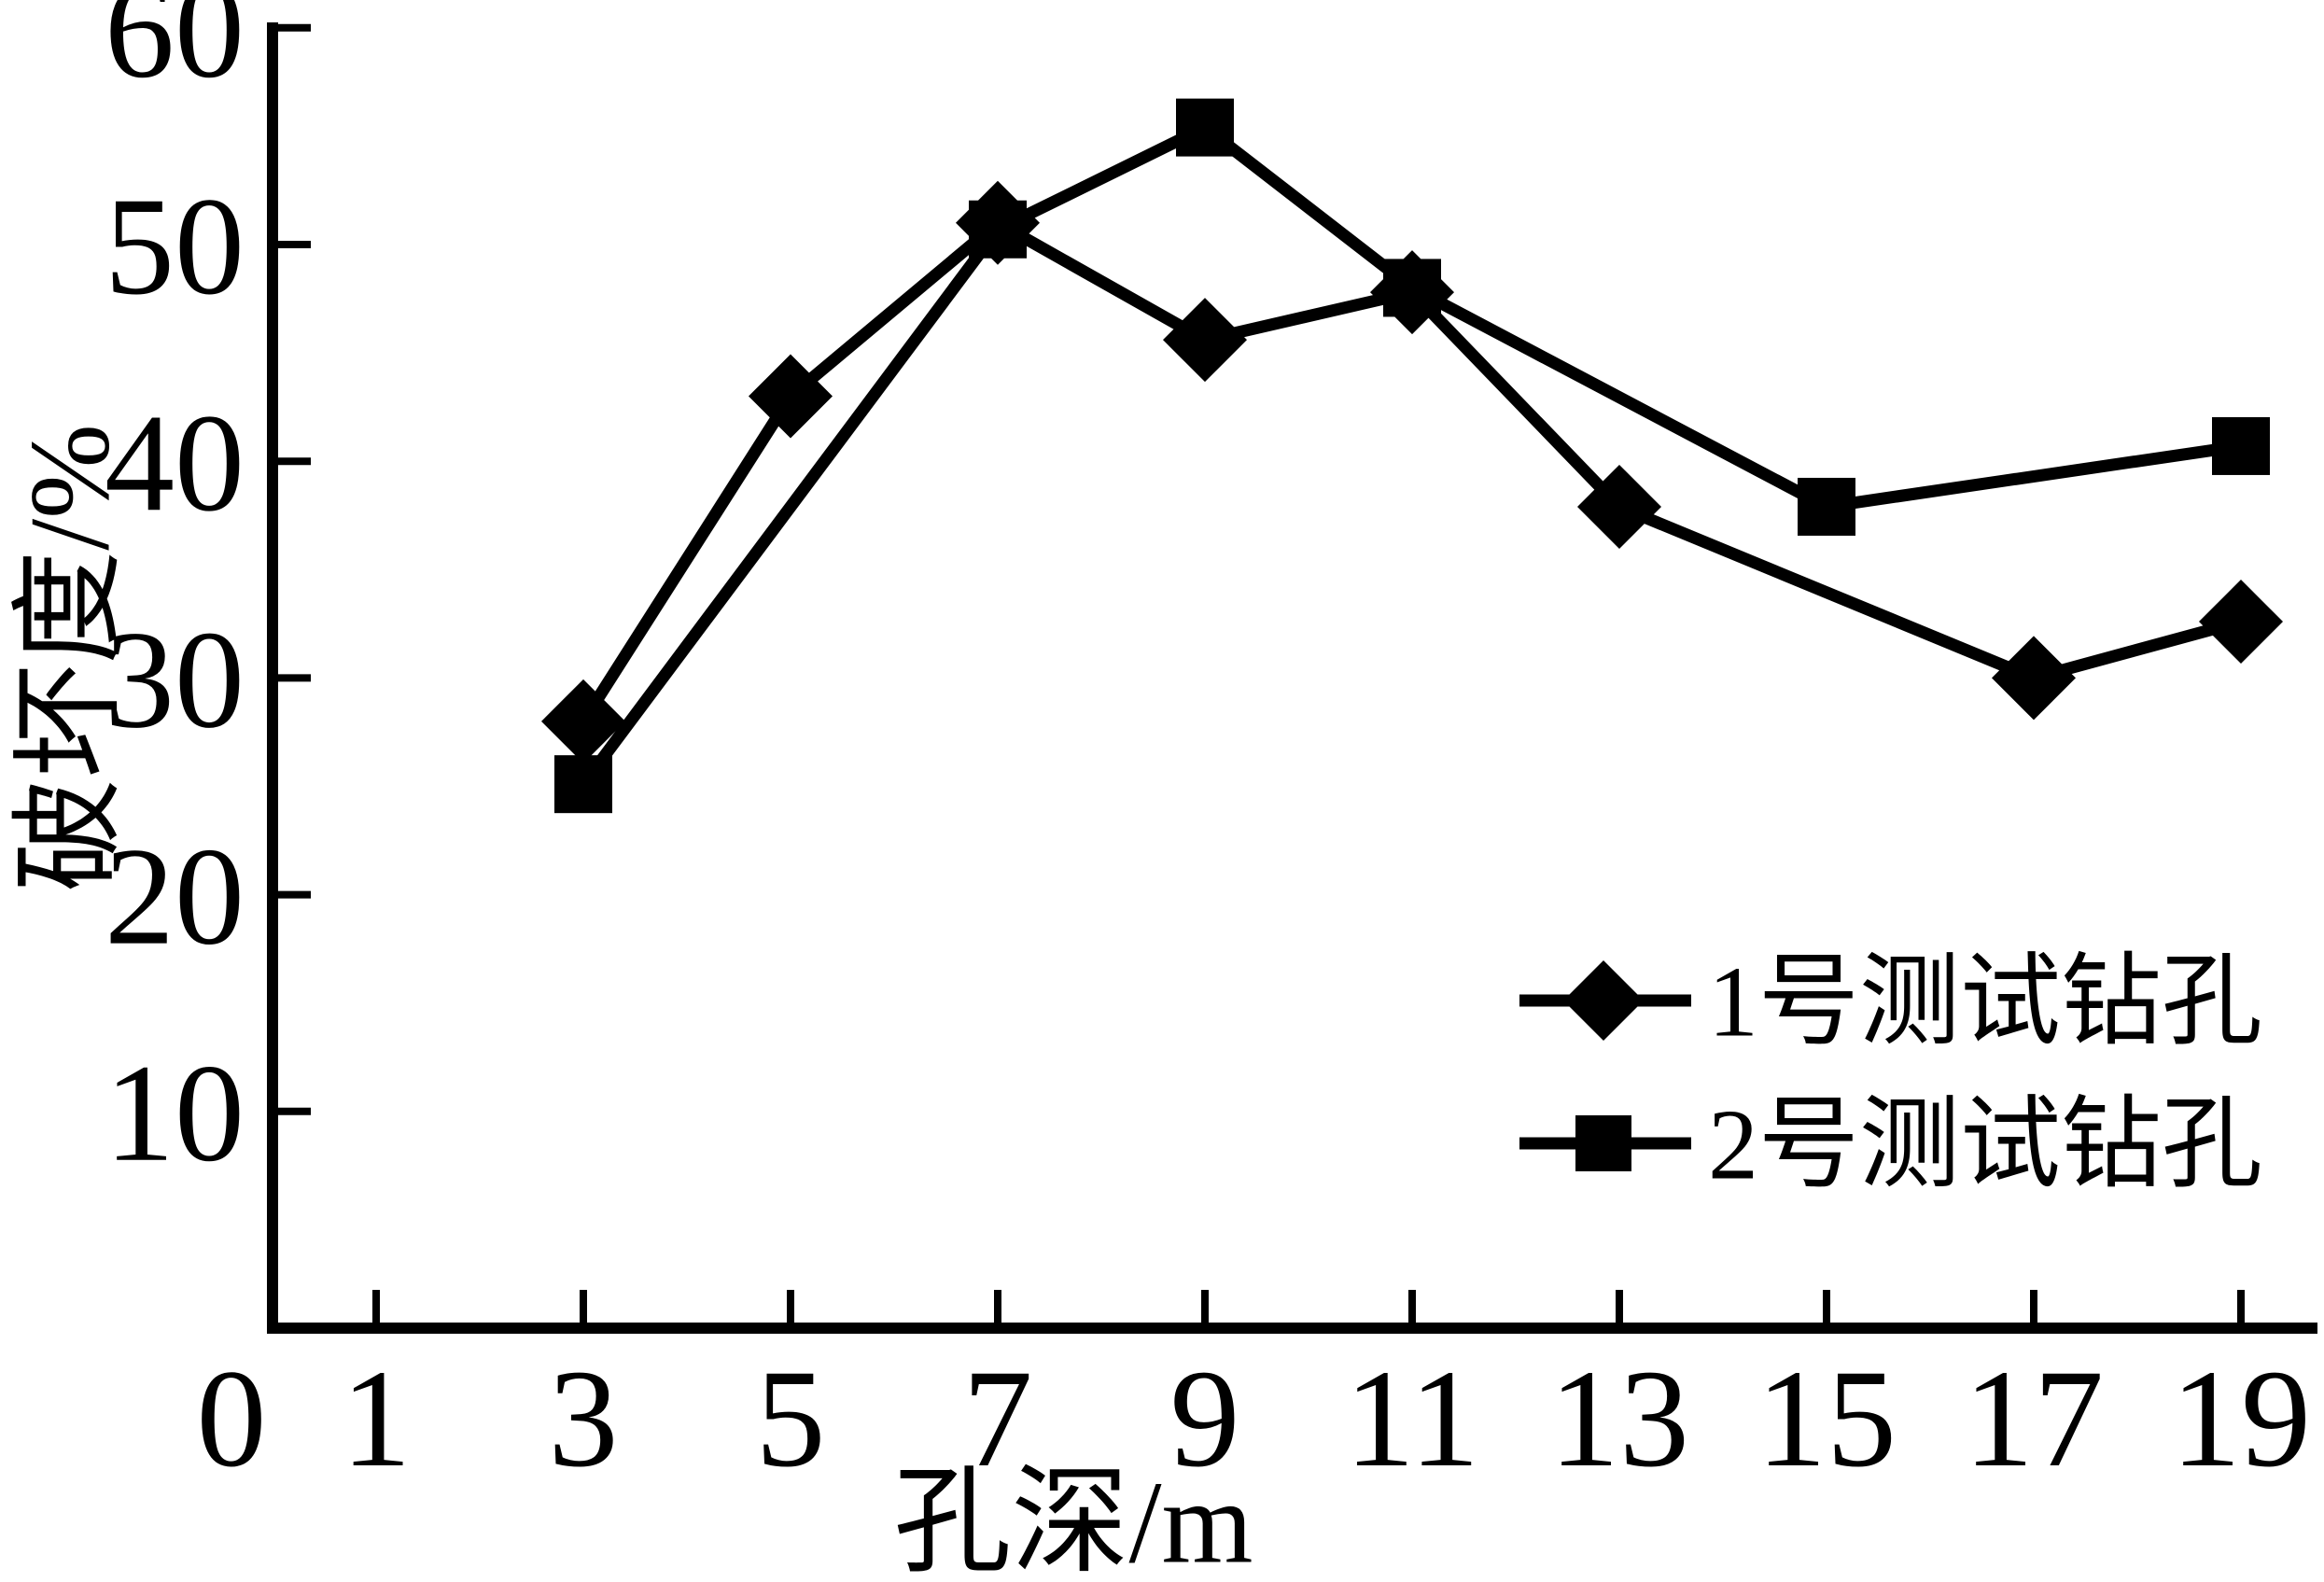  I want to click on x-tick-label: 7, so click(998, 1418).